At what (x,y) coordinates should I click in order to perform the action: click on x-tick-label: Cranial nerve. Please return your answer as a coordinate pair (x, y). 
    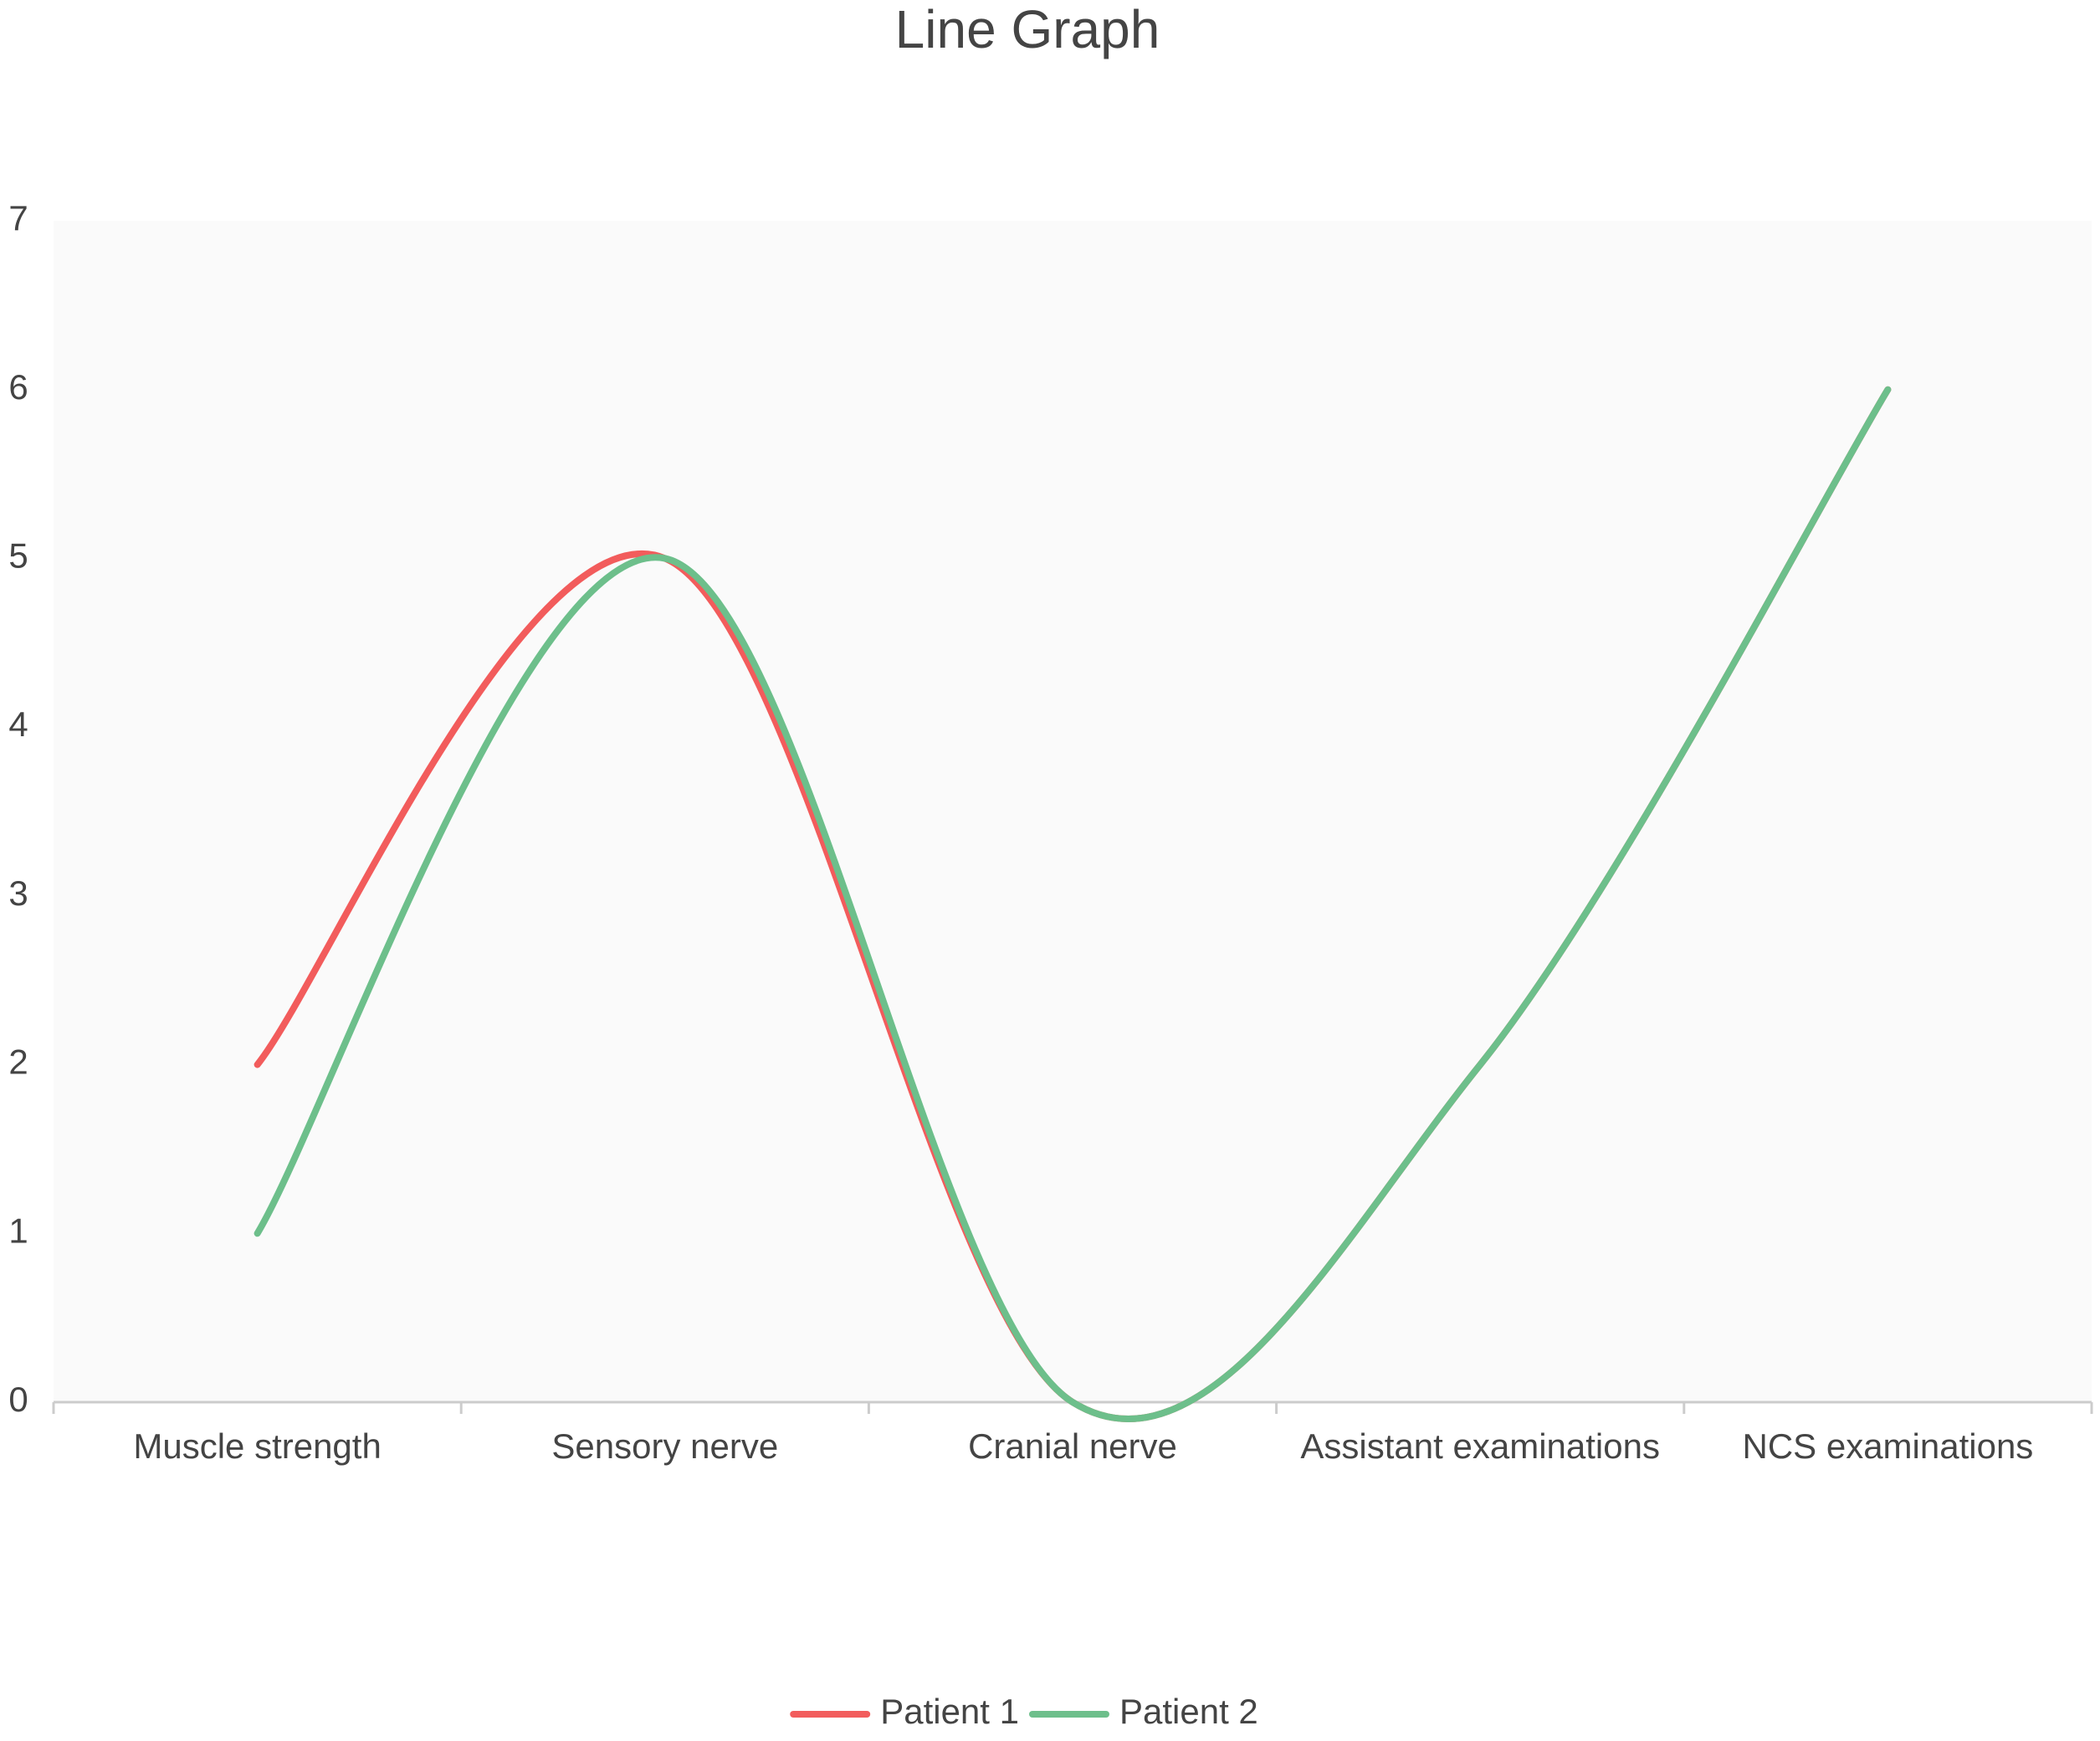
    Looking at the image, I should click on (1072, 1446).